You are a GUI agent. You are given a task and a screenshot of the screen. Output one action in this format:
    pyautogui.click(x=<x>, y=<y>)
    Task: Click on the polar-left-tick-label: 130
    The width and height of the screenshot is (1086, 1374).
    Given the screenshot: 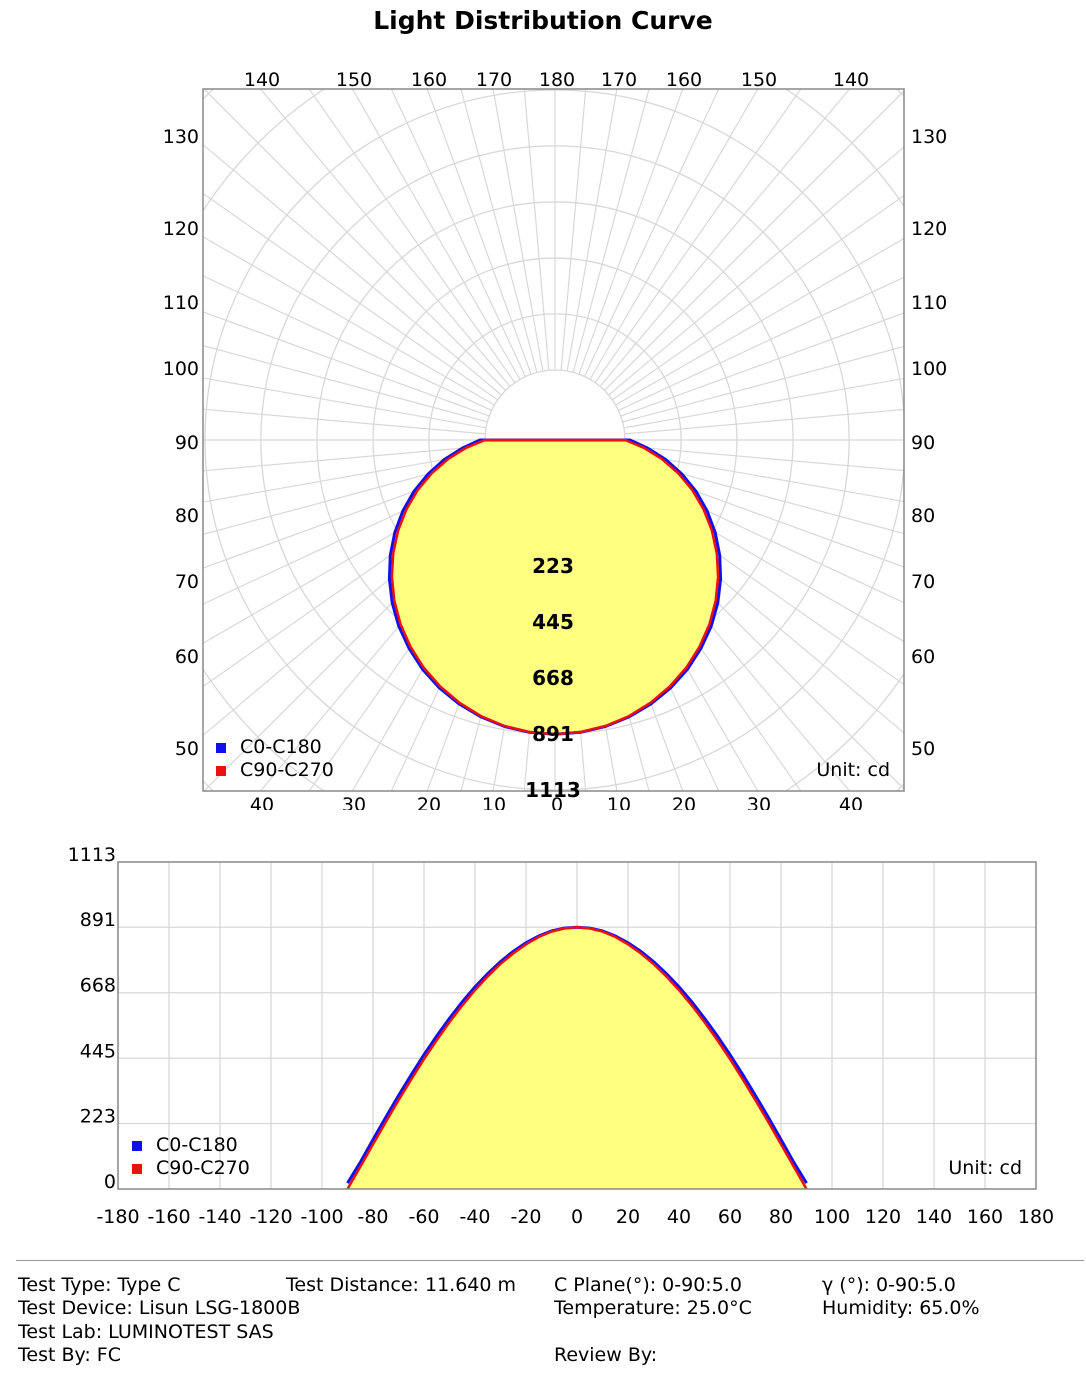 What is the action you would take?
    pyautogui.click(x=181, y=137)
    